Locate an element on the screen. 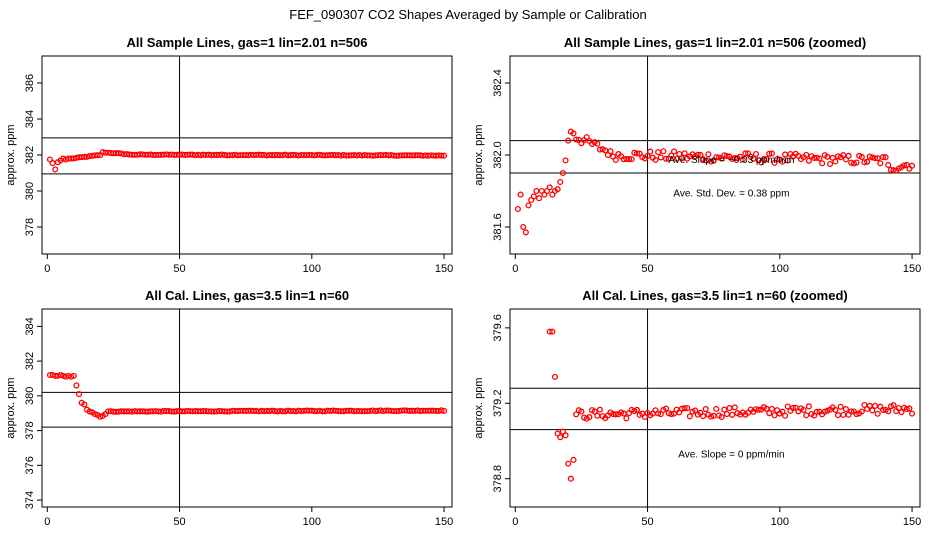 The image size is (936, 540). annotation-text: Ave. Slope = −0.03 ppm/min is located at coordinates (731, 160).